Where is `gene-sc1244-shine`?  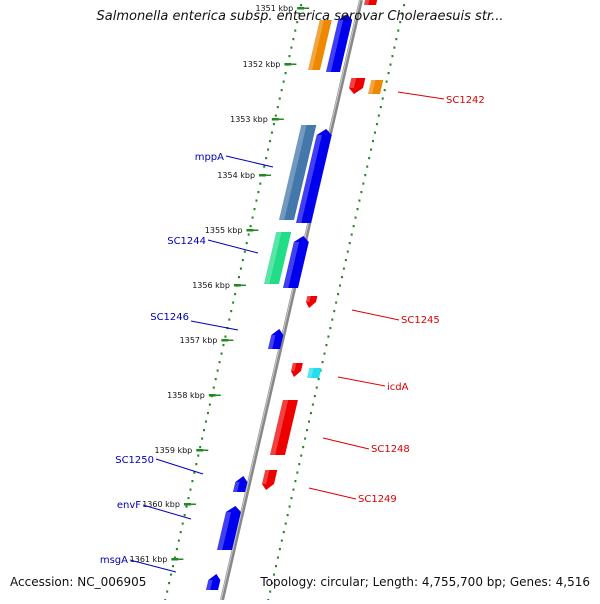
gene-sc1244-shine is located at coordinates (273, 258).